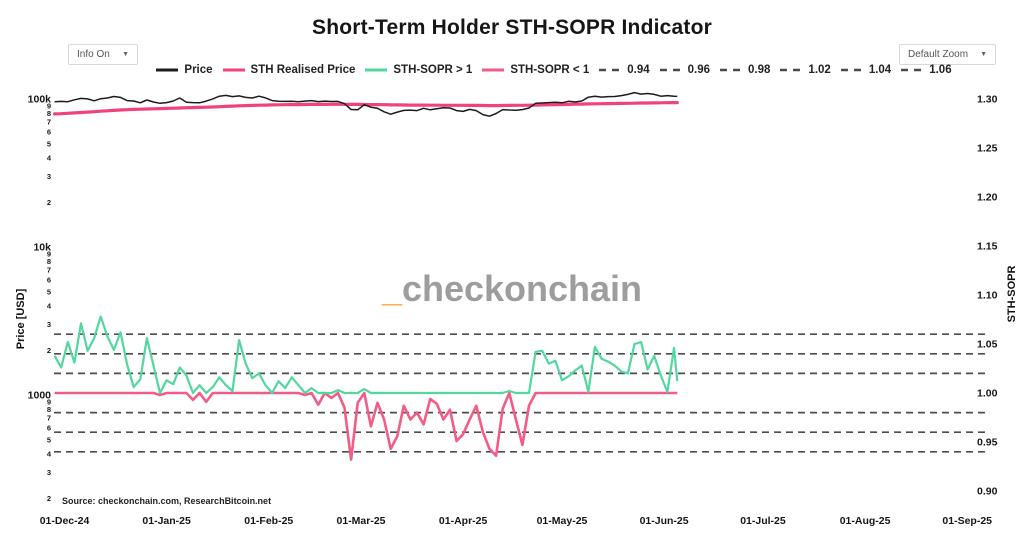 The width and height of the screenshot is (1024, 557). Describe the element at coordinates (987, 345) in the screenshot. I see `sopr-tick-label: 1.05` at that location.